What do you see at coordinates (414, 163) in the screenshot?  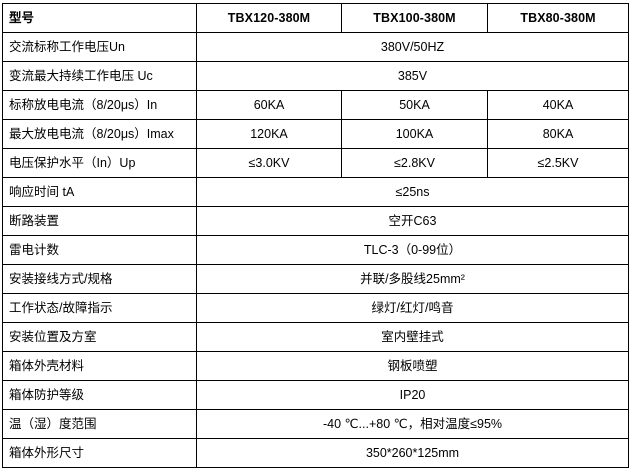 I see `spec-value-model-2: ≤2.8KV` at bounding box center [414, 163].